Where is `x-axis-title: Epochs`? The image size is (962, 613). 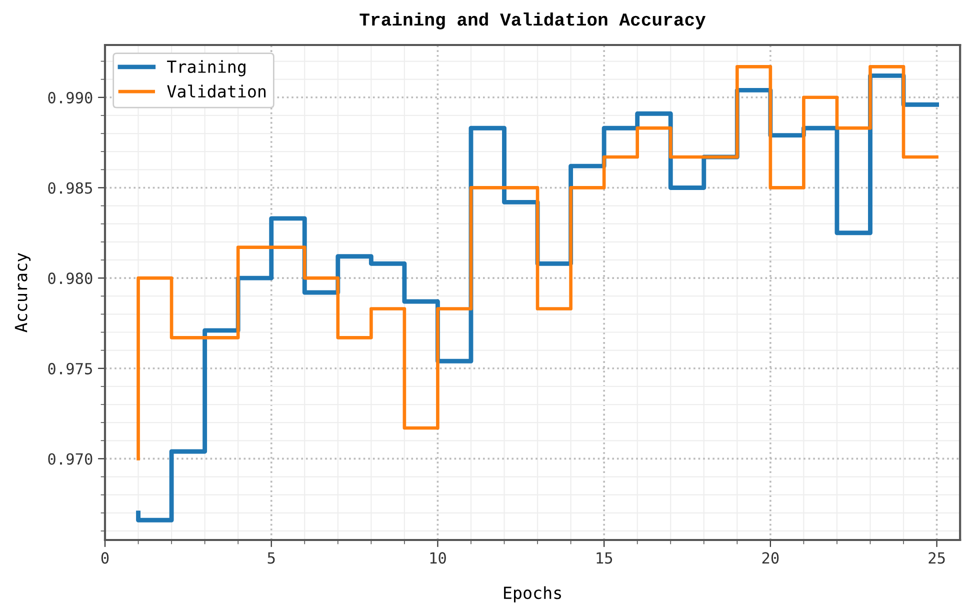
x-axis-title: Epochs is located at coordinates (532, 594).